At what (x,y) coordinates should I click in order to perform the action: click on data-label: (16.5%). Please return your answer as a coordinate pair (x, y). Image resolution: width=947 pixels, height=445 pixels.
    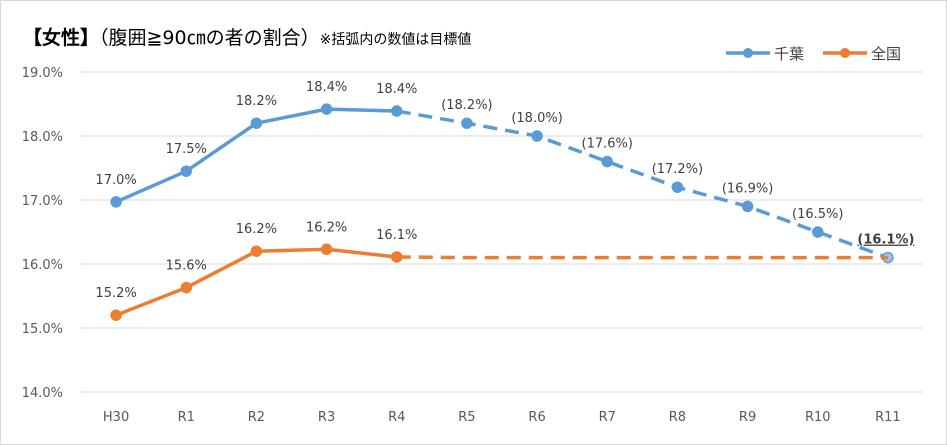
    Looking at the image, I should click on (817, 214).